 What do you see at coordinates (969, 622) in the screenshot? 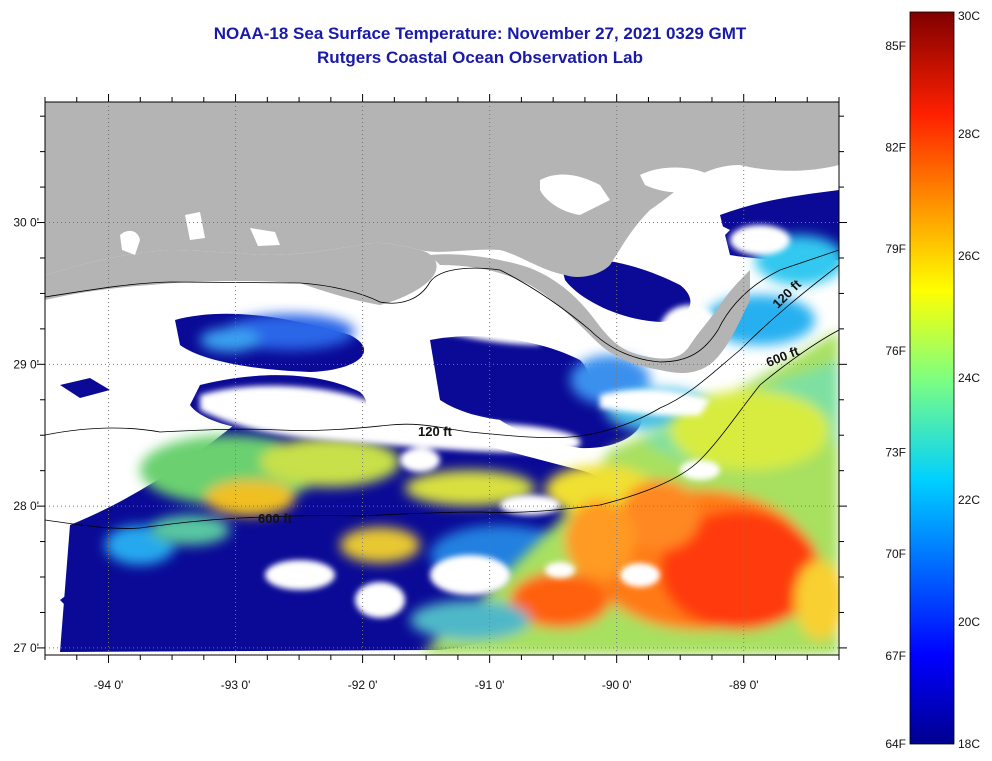
I see `colorbar-celsius-label: 20C` at bounding box center [969, 622].